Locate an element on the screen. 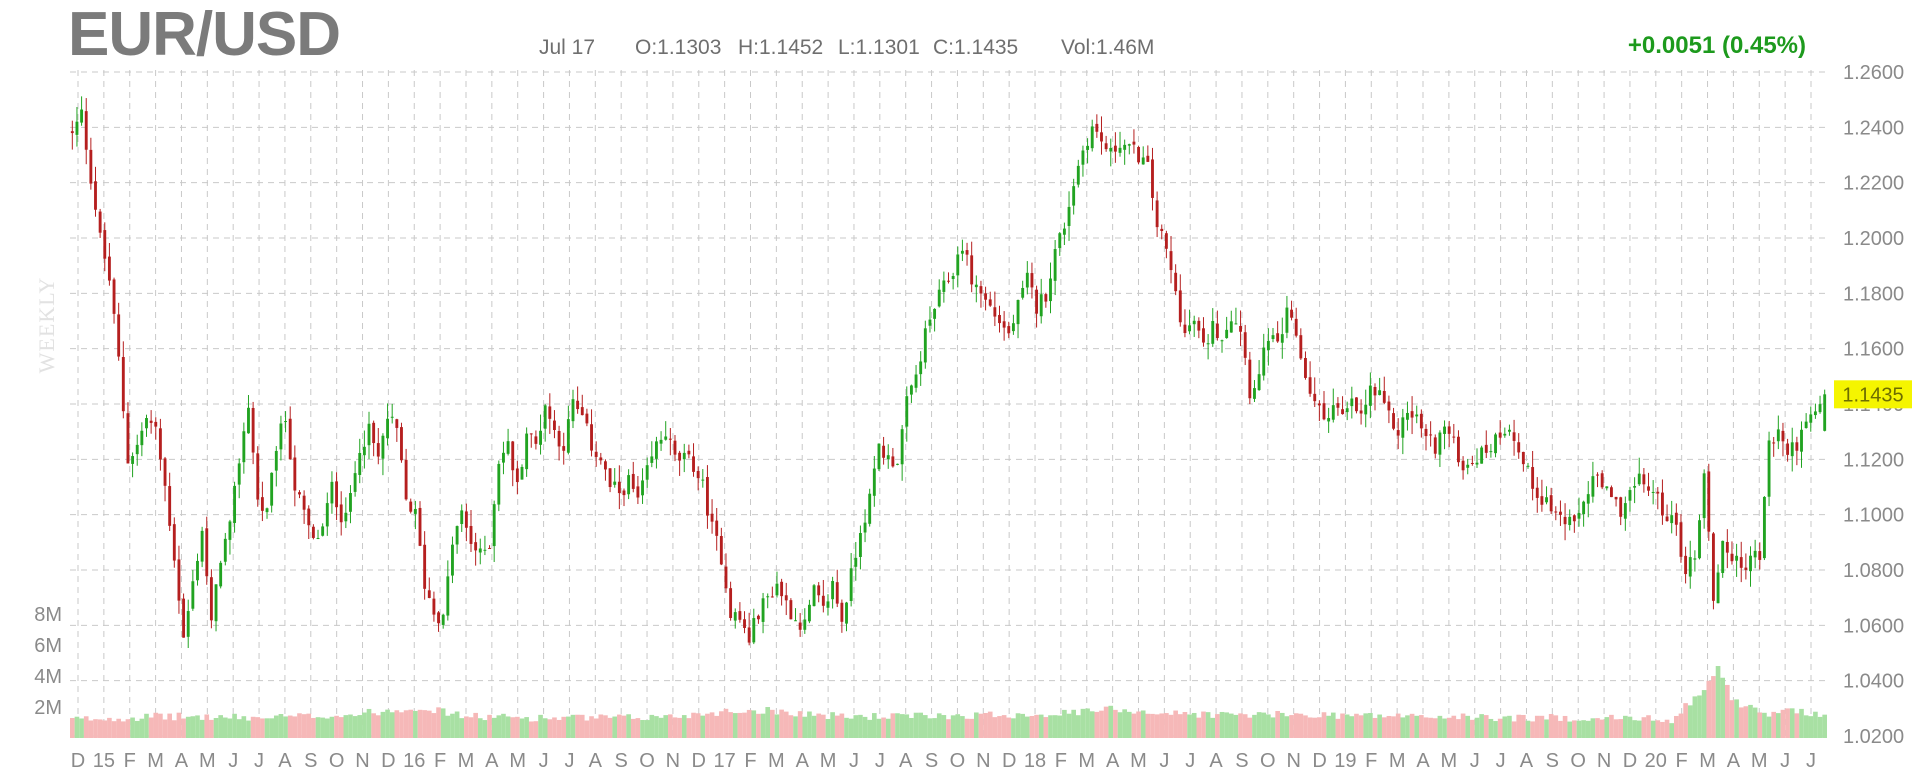 This screenshot has width=1919, height=784. time-tick-label: A is located at coordinates (1216, 761).